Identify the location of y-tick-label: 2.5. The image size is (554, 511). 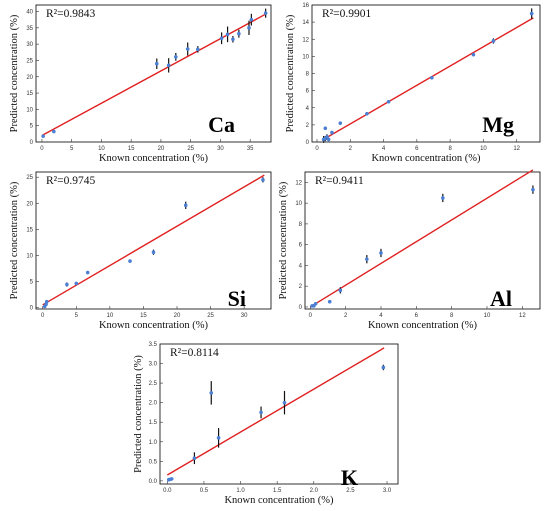
(153, 384).